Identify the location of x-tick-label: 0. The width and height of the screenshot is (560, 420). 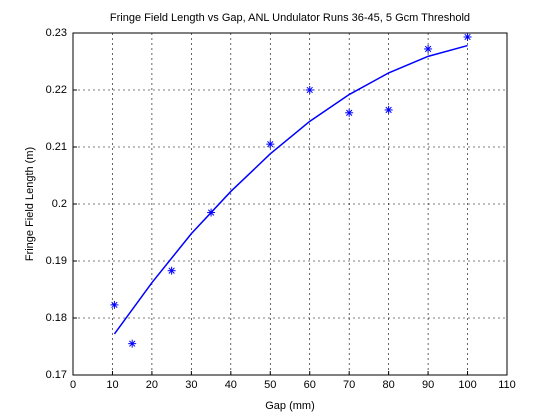
(73, 385).